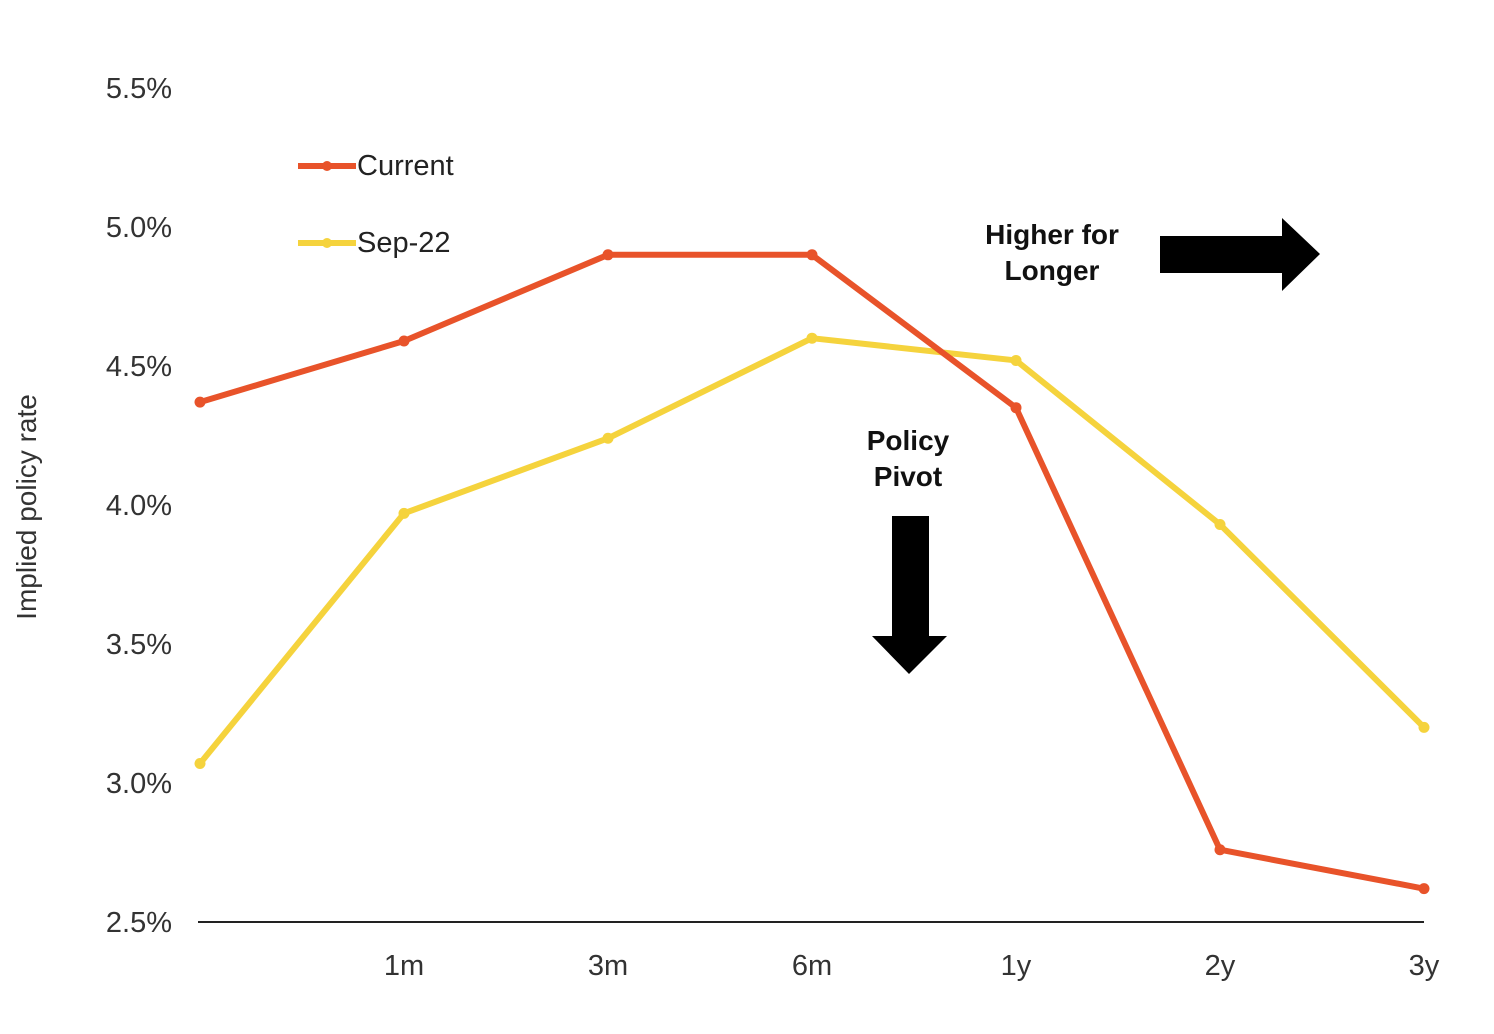  What do you see at coordinates (1220, 966) in the screenshot?
I see `x-tick-label: 2y` at bounding box center [1220, 966].